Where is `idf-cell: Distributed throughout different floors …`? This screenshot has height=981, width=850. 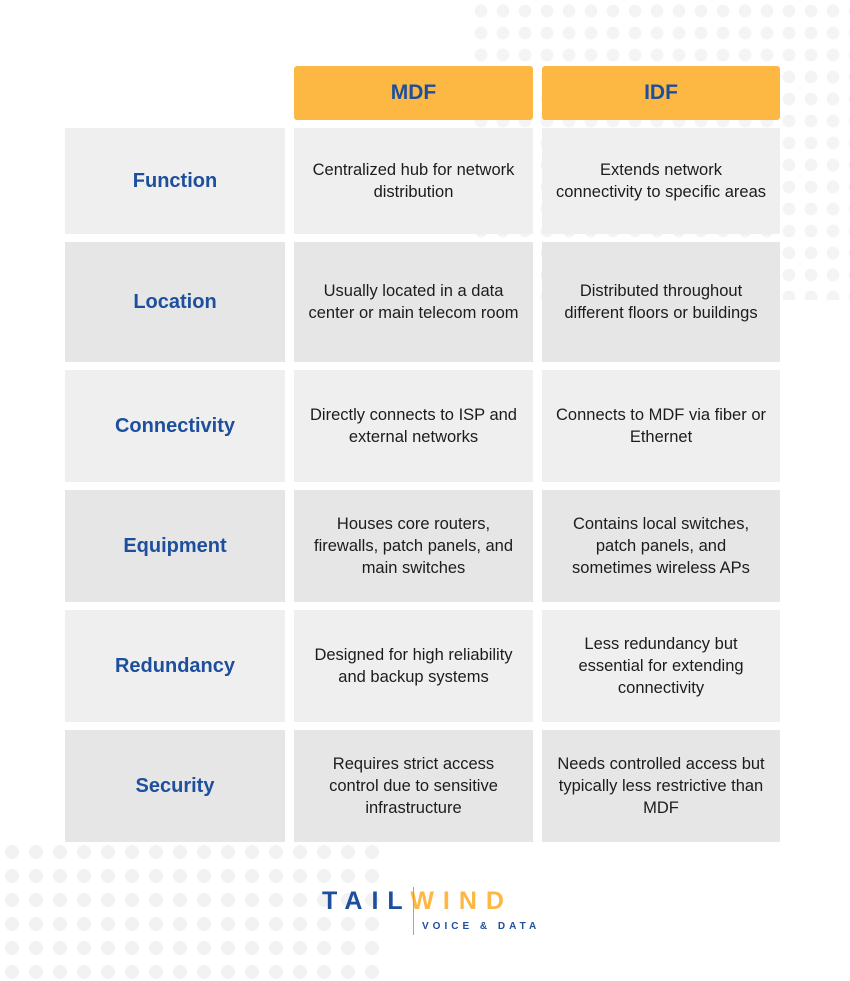 idf-cell: Distributed throughout different floors … is located at coordinates (661, 302).